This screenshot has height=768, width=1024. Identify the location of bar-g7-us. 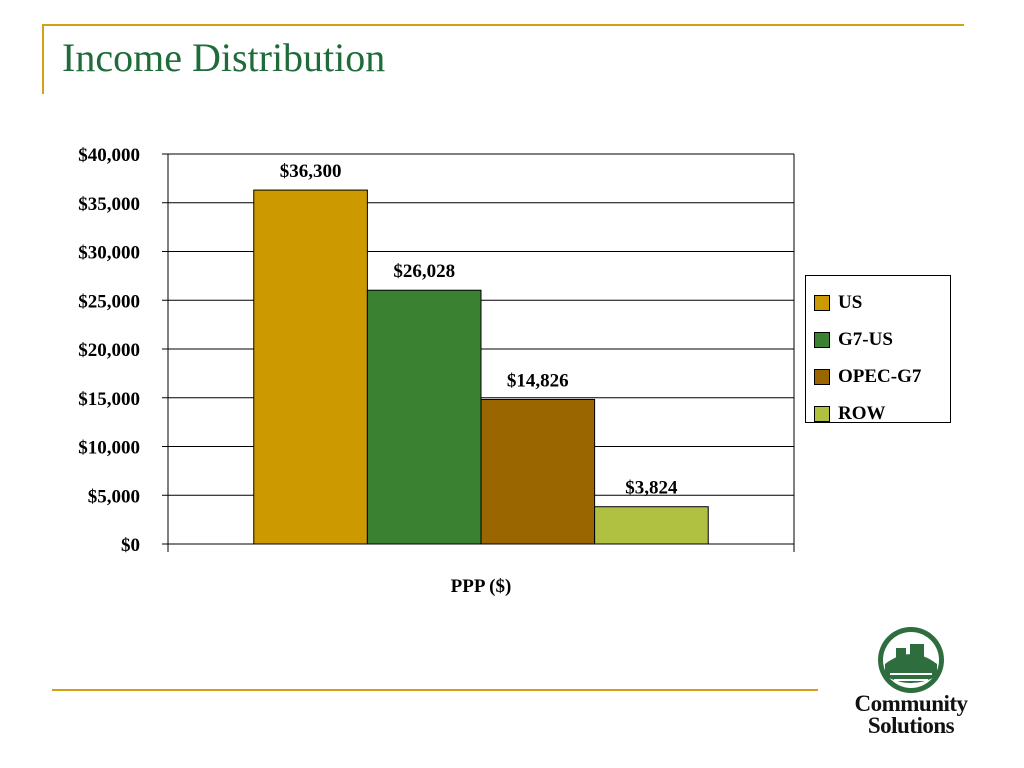
(424, 417).